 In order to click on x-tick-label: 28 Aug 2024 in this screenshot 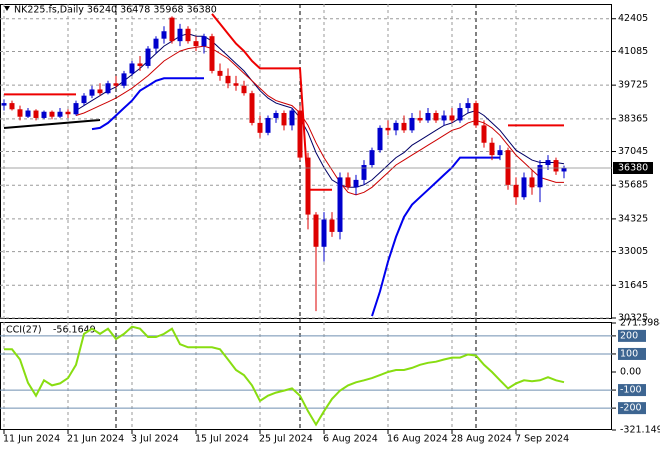, I will do `click(481, 439)`.